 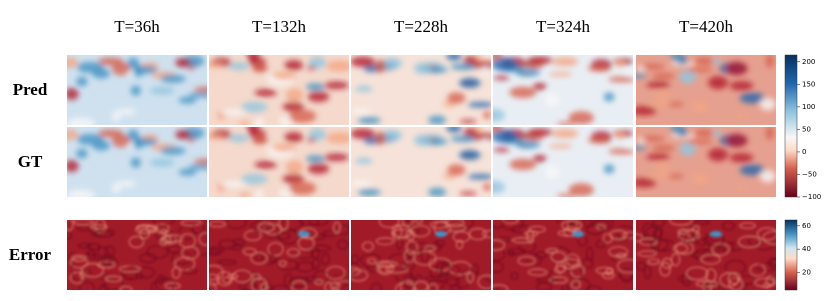 I want to click on column-title: T=324h, so click(x=563, y=26).